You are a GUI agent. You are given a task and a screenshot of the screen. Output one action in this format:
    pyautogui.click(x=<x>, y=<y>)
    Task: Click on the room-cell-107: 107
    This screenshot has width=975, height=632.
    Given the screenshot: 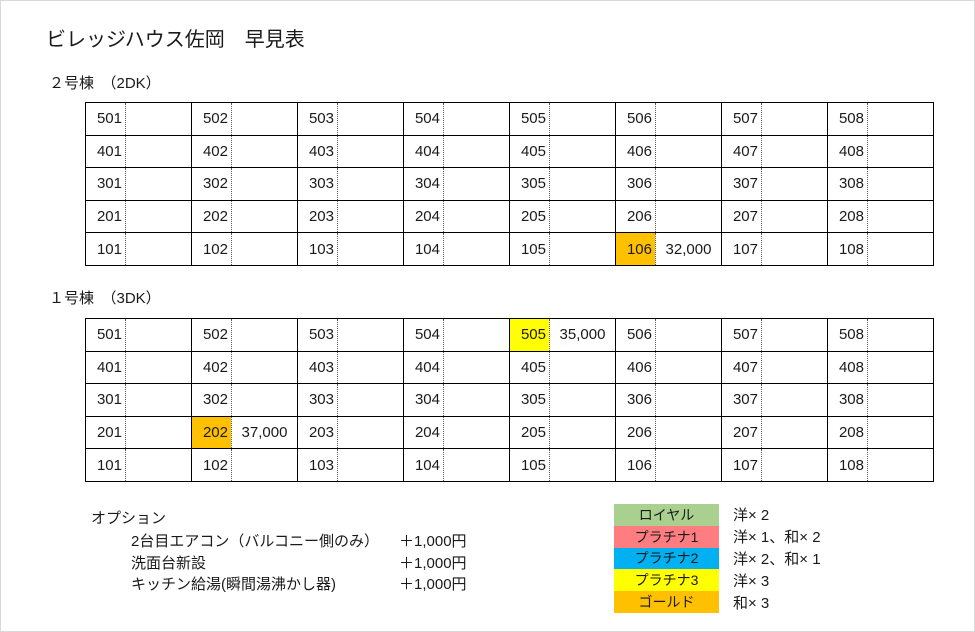 What is the action you would take?
    pyautogui.click(x=741, y=465)
    